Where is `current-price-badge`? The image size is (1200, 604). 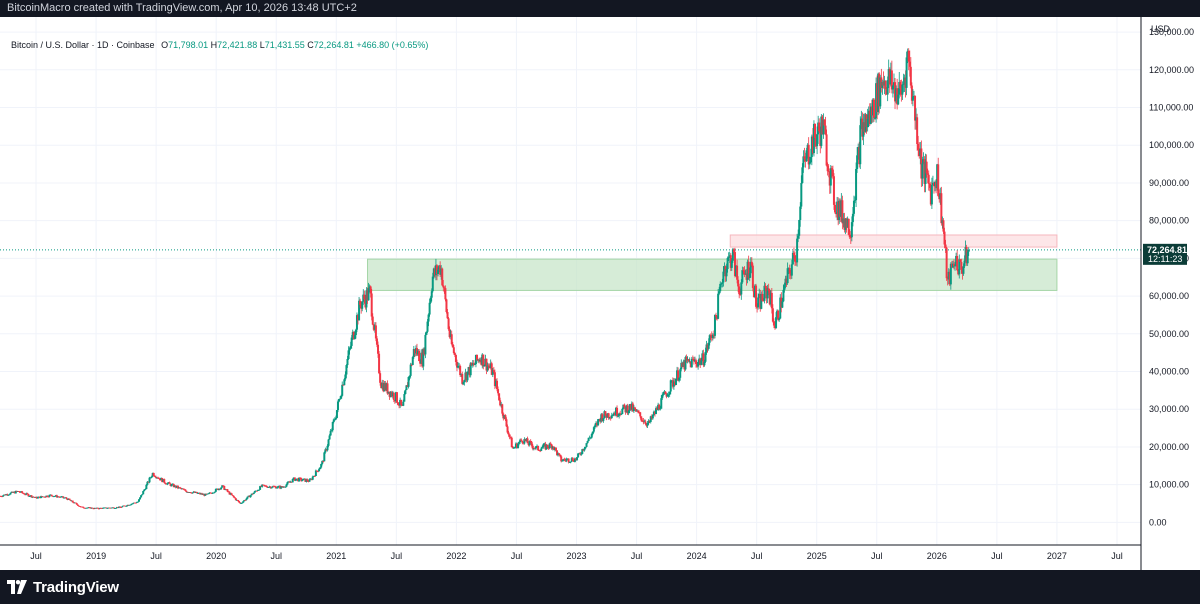
current-price-badge is located at coordinates (1165, 254).